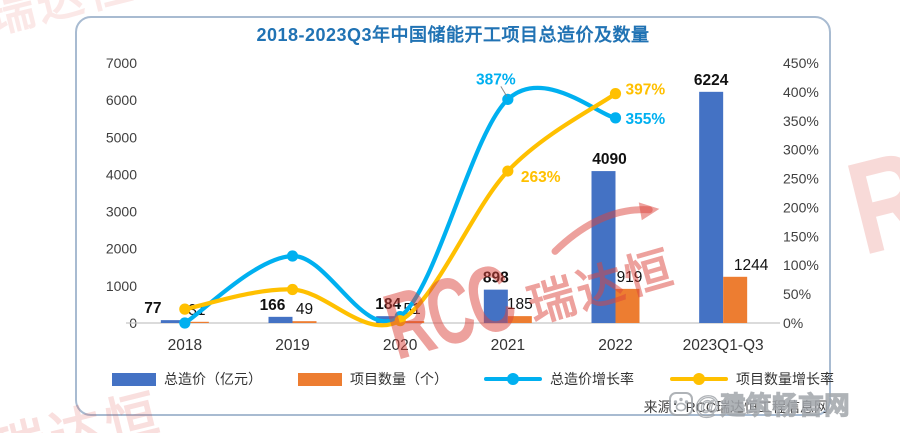 This screenshot has width=900, height=433. What do you see at coordinates (801, 207) in the screenshot?
I see `right-axis-tick: 200%` at bounding box center [801, 207].